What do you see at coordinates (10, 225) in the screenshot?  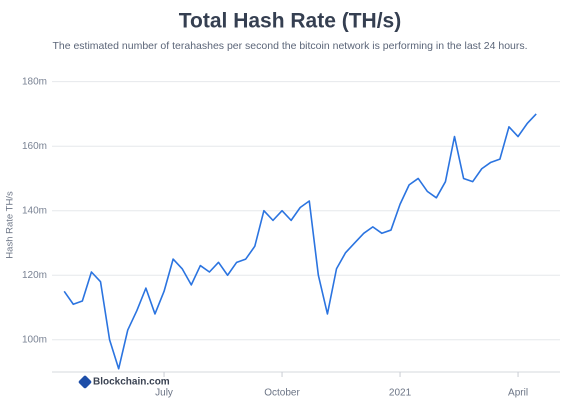 I see `y-axis-label: Hash Rate TH/s` at bounding box center [10, 225].